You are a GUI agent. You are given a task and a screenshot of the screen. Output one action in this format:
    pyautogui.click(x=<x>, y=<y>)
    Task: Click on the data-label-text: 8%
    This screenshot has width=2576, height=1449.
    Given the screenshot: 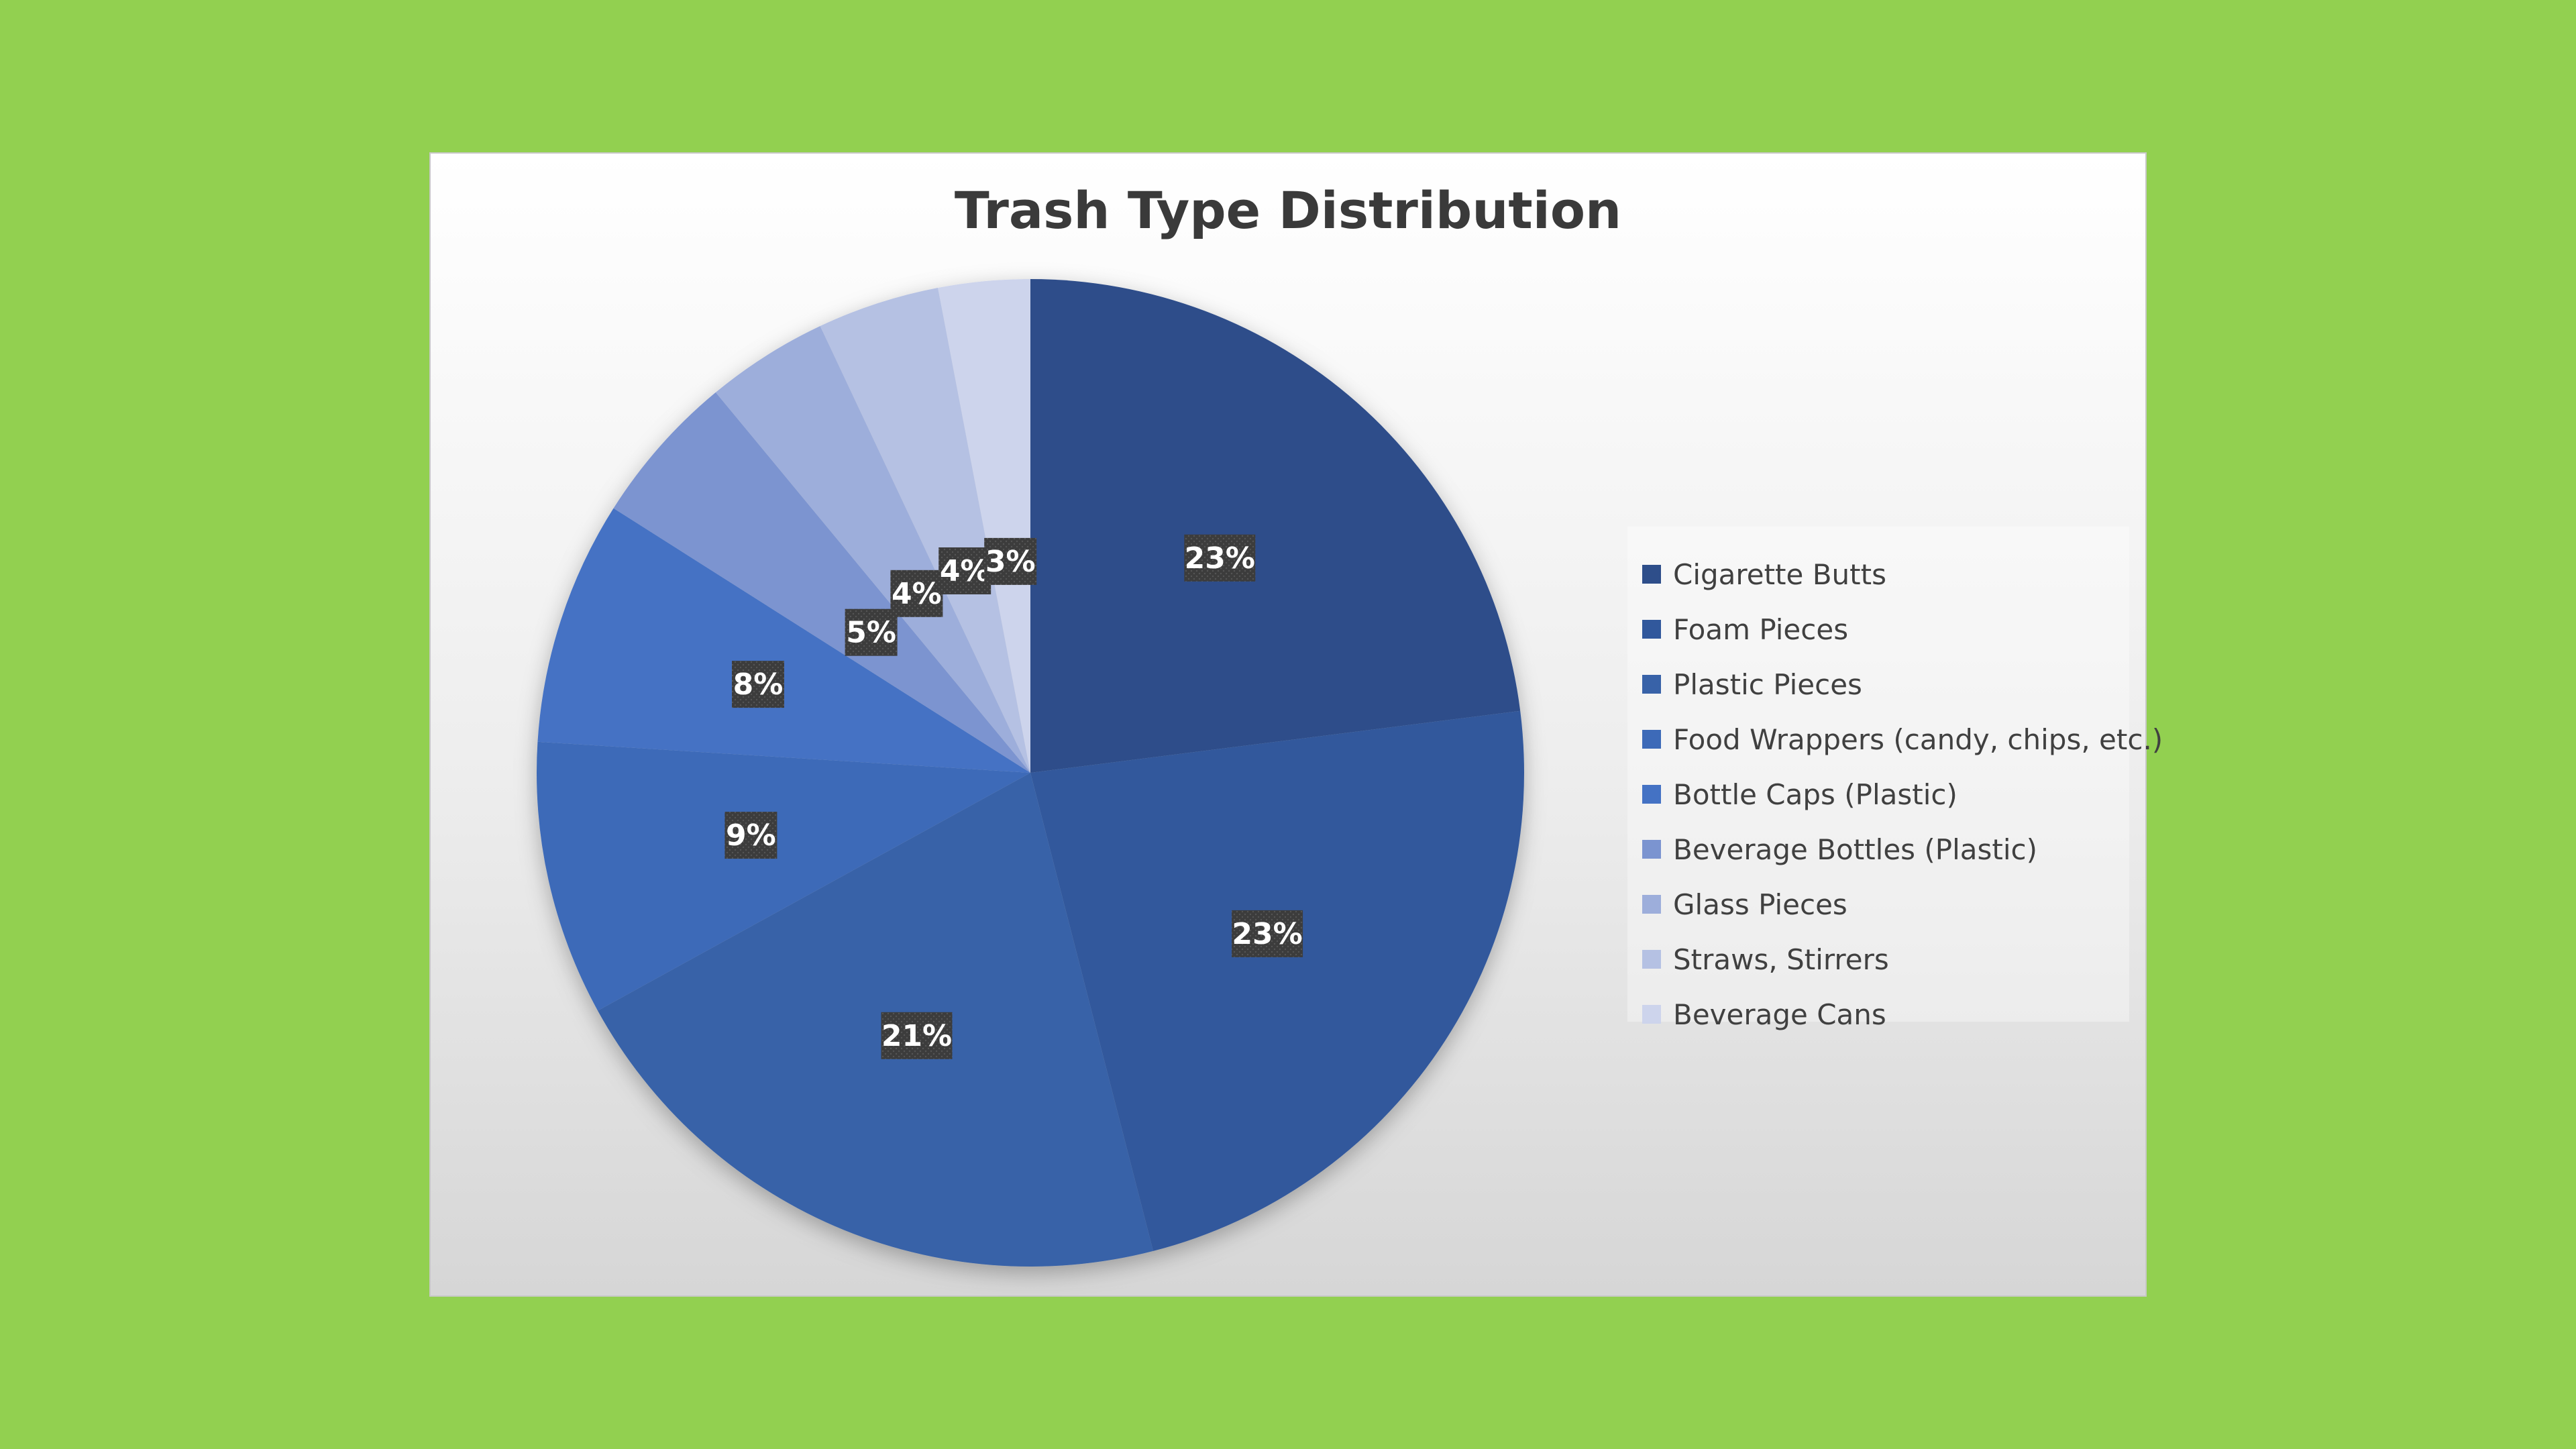 What is the action you would take?
    pyautogui.click(x=758, y=684)
    